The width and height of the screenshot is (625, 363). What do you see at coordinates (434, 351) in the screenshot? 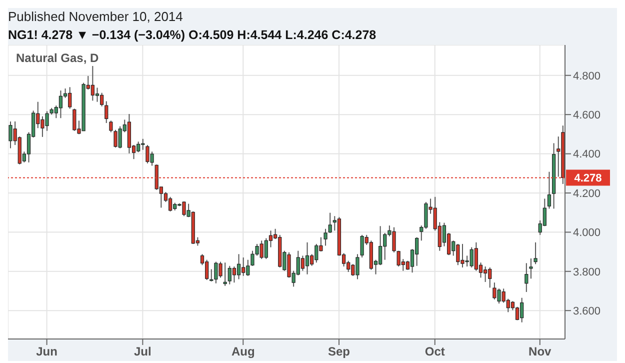
I see `x-tick-label: Oct` at bounding box center [434, 351].